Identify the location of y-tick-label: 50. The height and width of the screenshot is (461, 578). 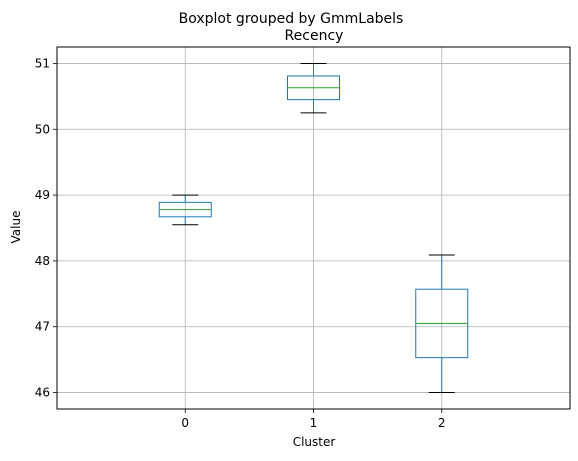
(42, 129).